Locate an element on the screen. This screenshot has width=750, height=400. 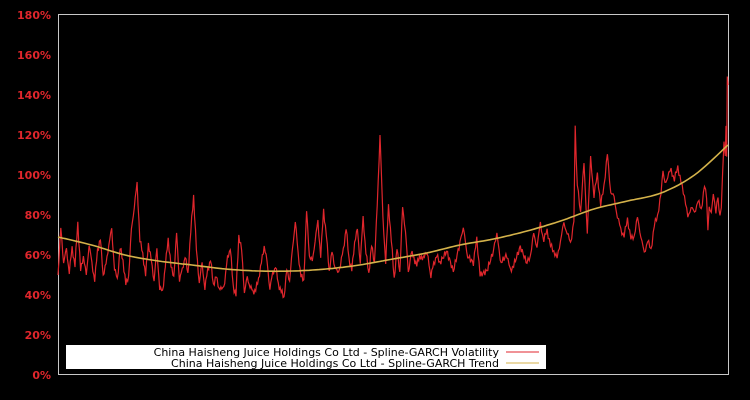
y-tick-label: 20% is located at coordinates (38, 335).